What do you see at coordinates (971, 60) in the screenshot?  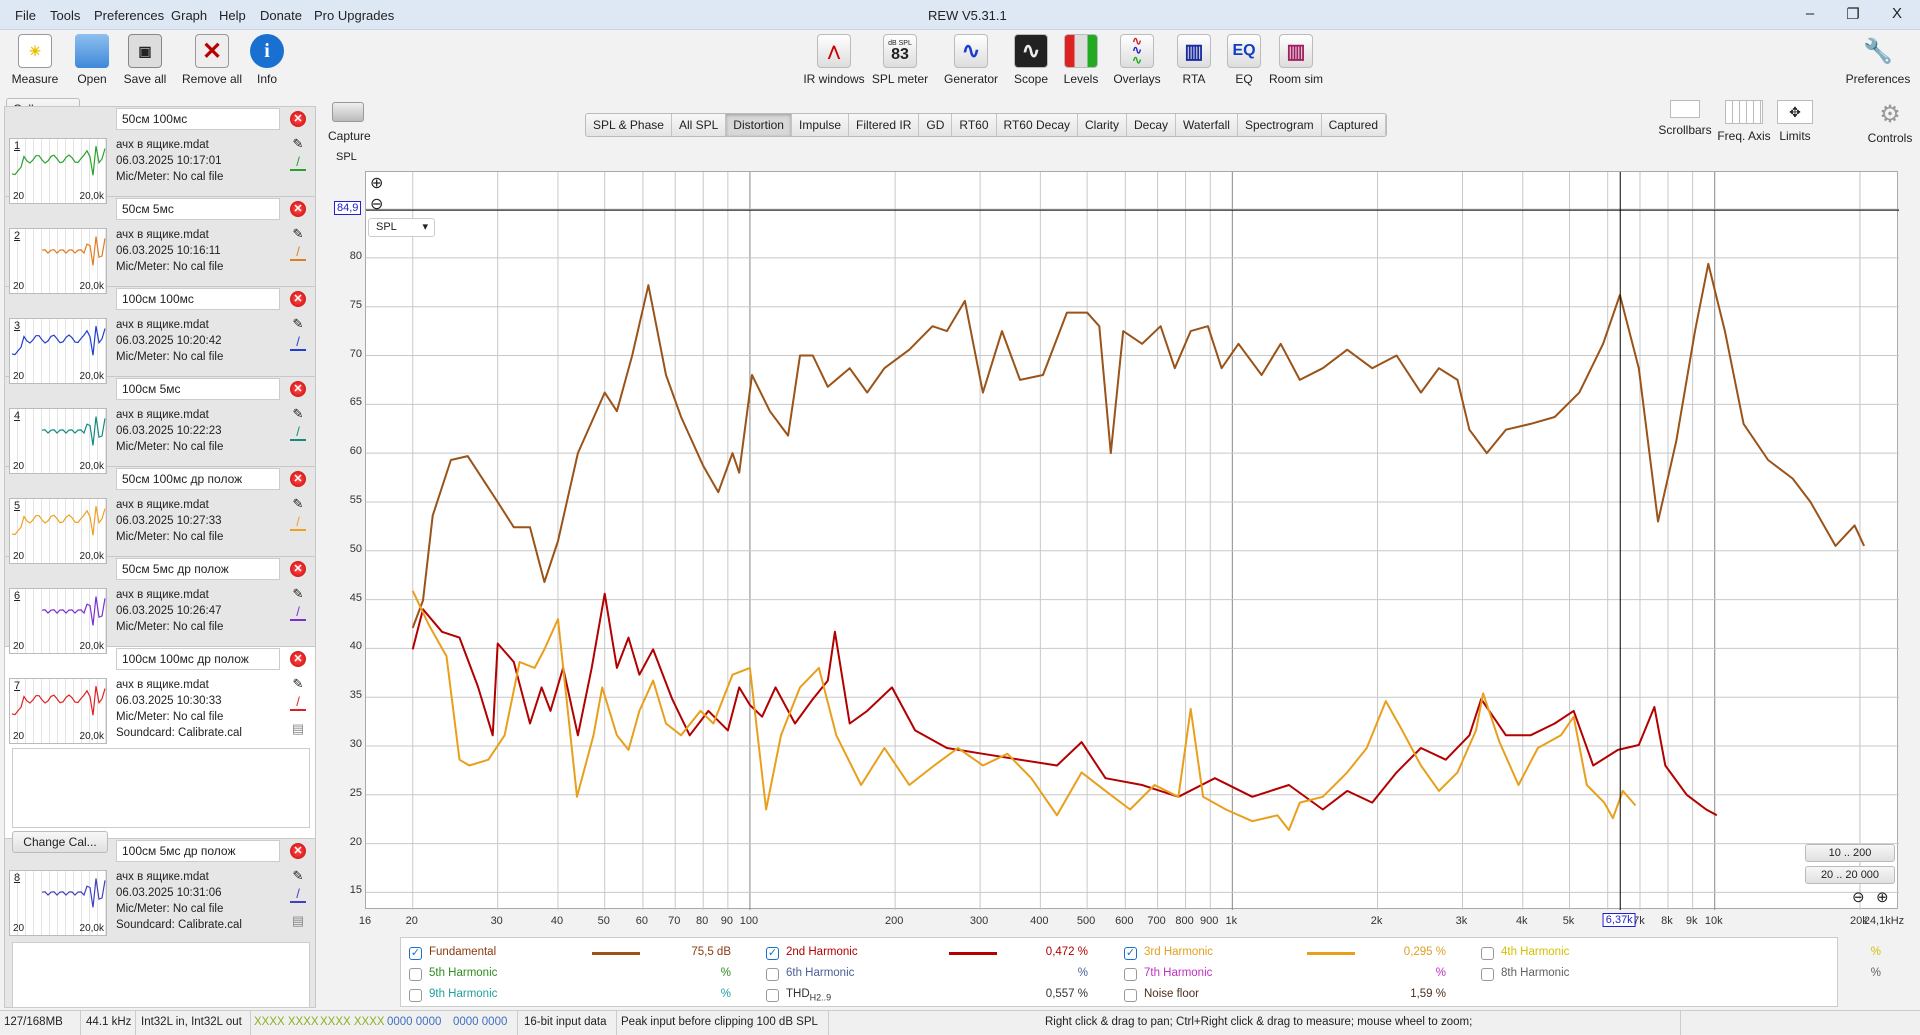 I see `generator-button: ∿ Generator` at bounding box center [971, 60].